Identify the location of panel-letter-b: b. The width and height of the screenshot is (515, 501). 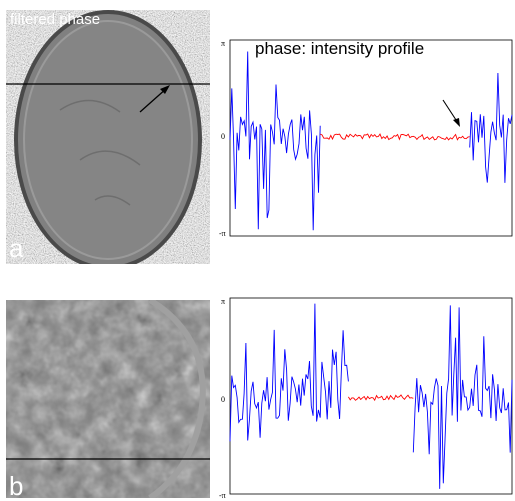
(16, 486).